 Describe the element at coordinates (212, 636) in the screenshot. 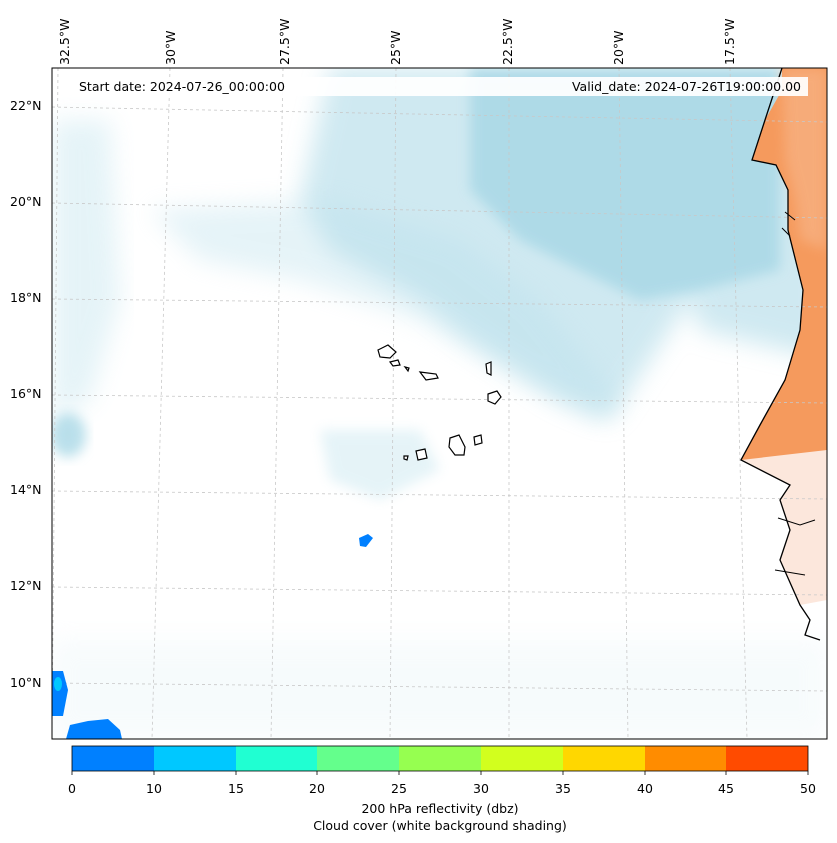

I see `reflectivity-cells` at that location.